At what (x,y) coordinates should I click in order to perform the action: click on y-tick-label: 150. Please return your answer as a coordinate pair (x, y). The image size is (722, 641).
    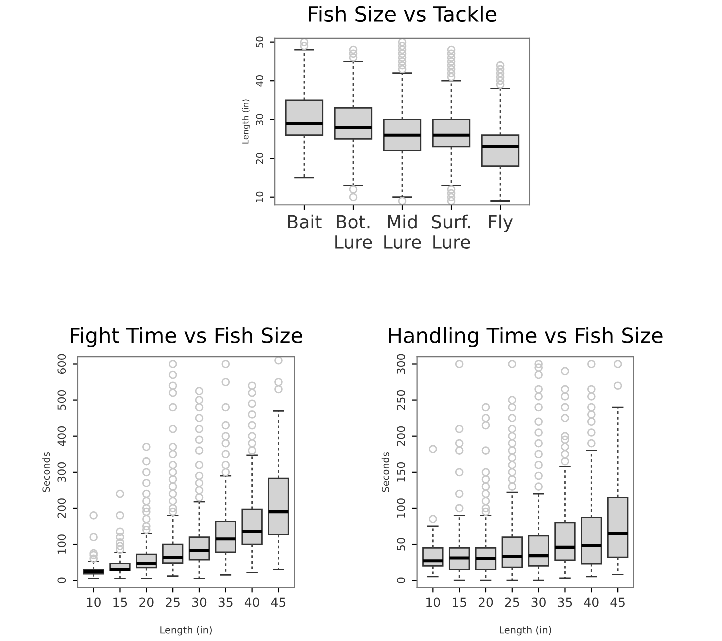
    Looking at the image, I should click on (401, 472).